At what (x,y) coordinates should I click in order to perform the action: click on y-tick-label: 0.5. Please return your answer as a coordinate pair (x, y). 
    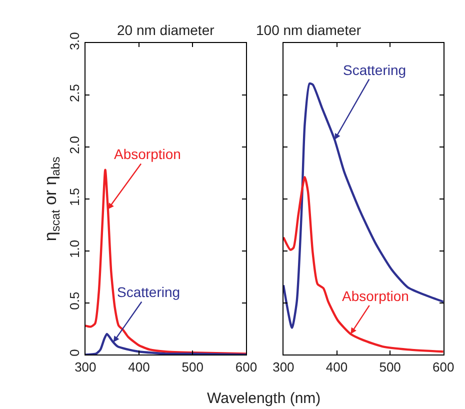
    Looking at the image, I should click on (74, 301).